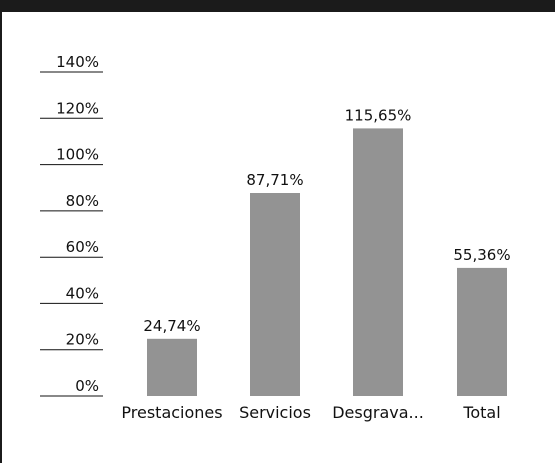  I want to click on category-label: Servicios, so click(275, 412).